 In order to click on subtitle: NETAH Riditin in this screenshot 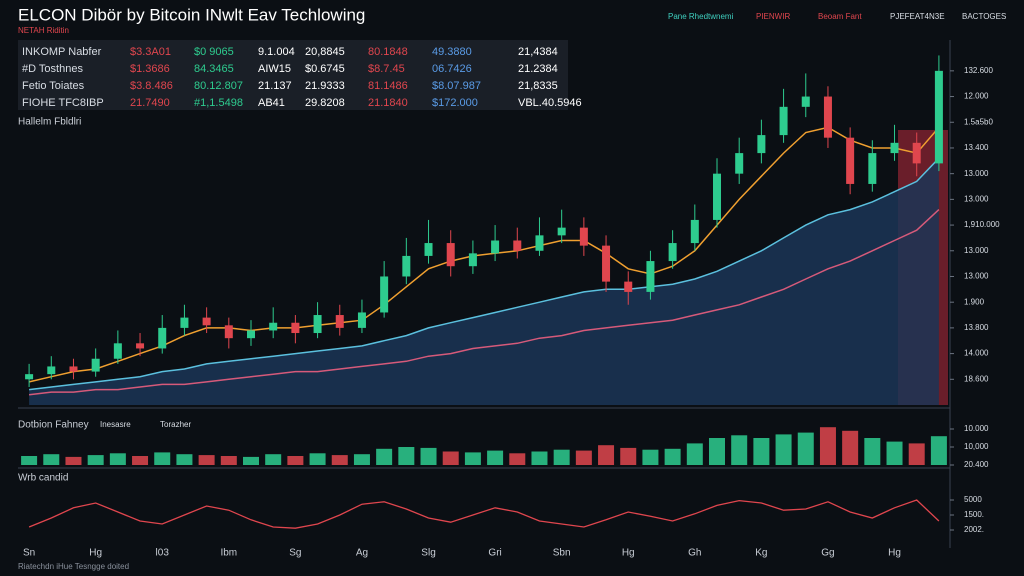, I will do `click(43, 30)`.